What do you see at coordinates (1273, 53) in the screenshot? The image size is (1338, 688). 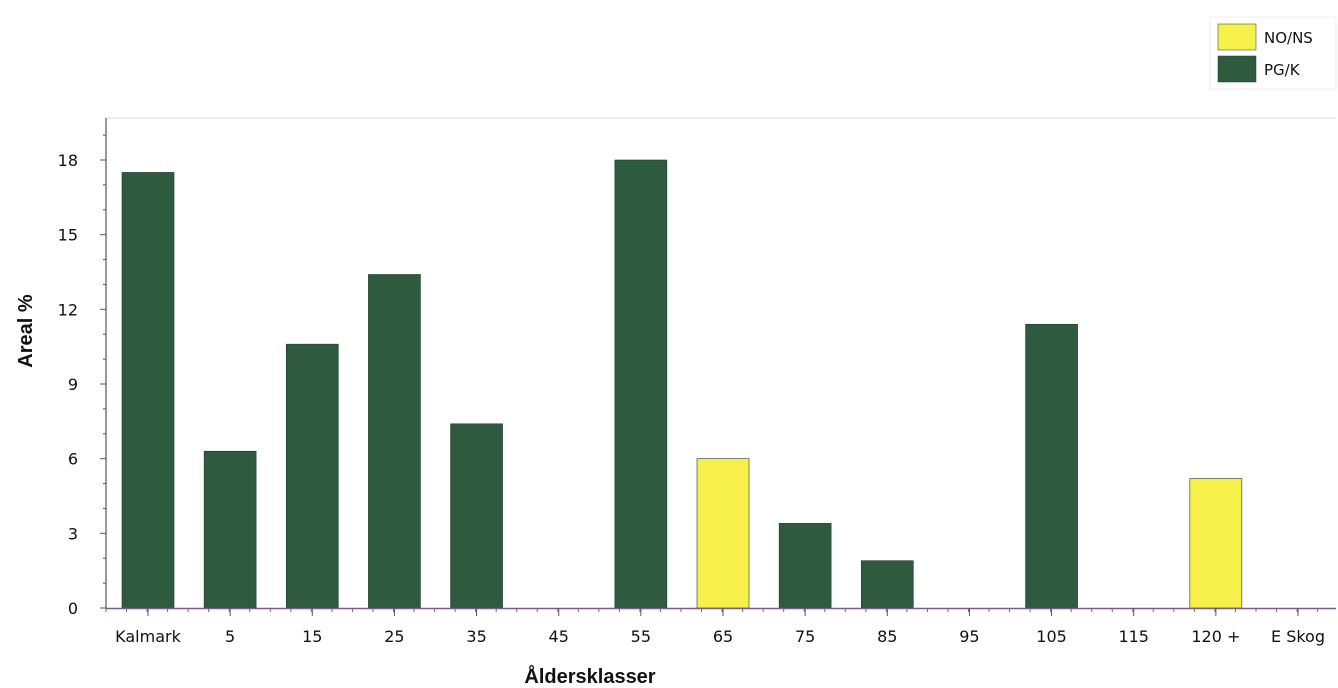 I see `legend: NO/NS PG/K` at bounding box center [1273, 53].